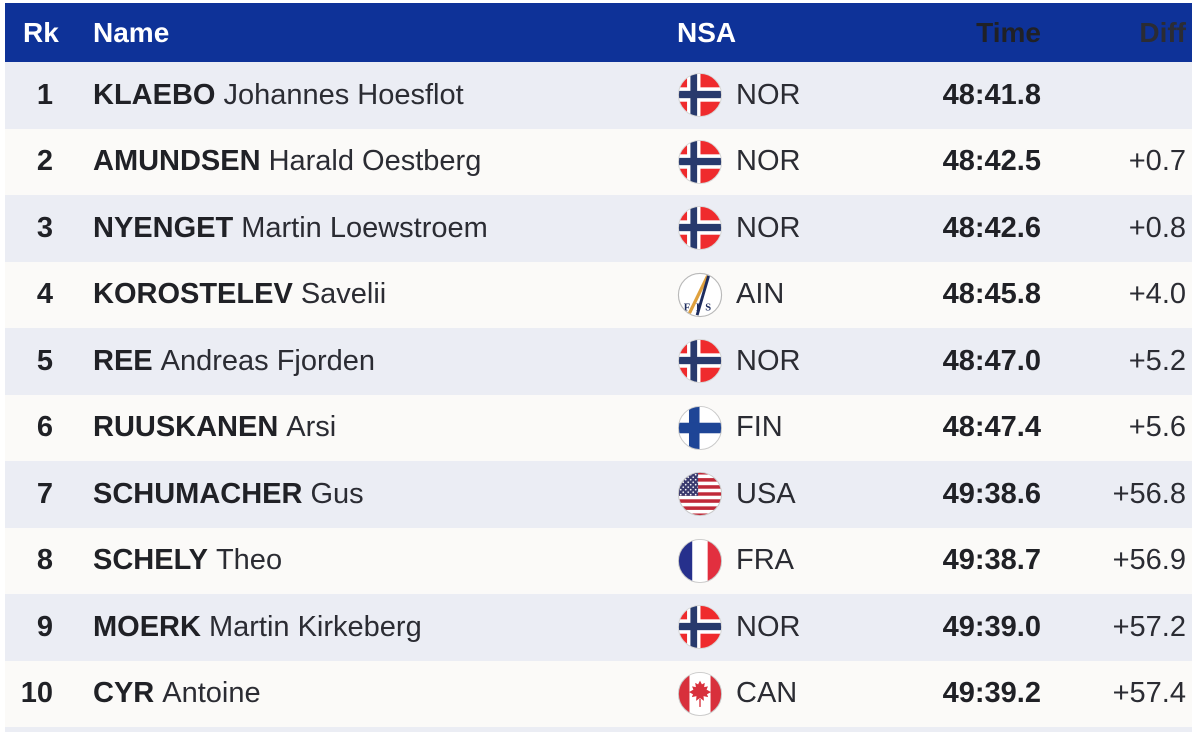 The width and height of the screenshot is (1200, 732). I want to click on nsa-cell: USA, so click(746, 494).